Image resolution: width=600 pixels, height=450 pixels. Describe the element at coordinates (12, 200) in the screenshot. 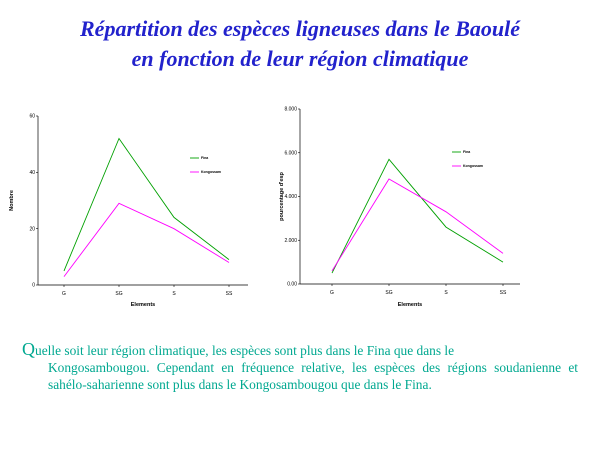

I see `left-y-axis-label: Nombre` at that location.